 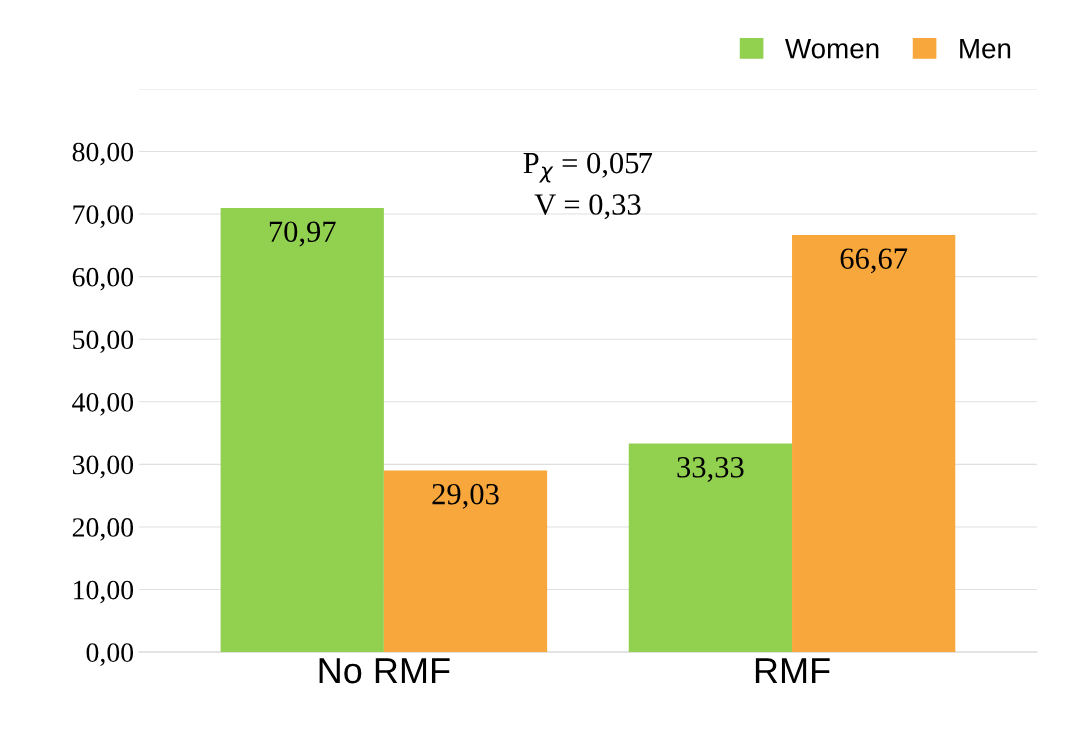 What do you see at coordinates (103, 529) in the screenshot?
I see `y-tick-label: 20,00` at bounding box center [103, 529].